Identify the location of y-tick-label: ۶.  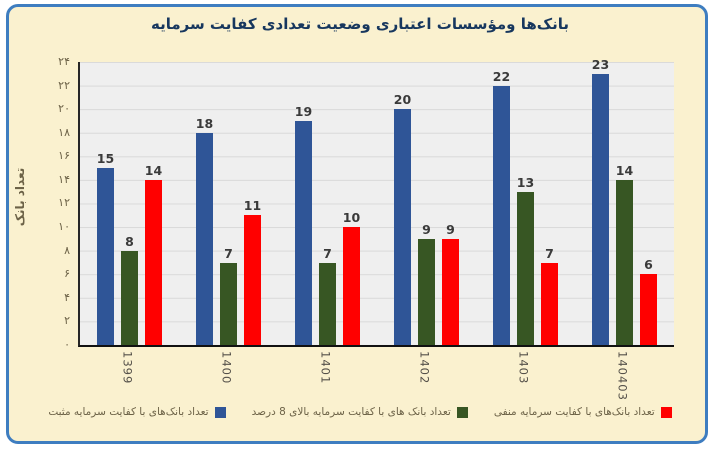
(67, 274).